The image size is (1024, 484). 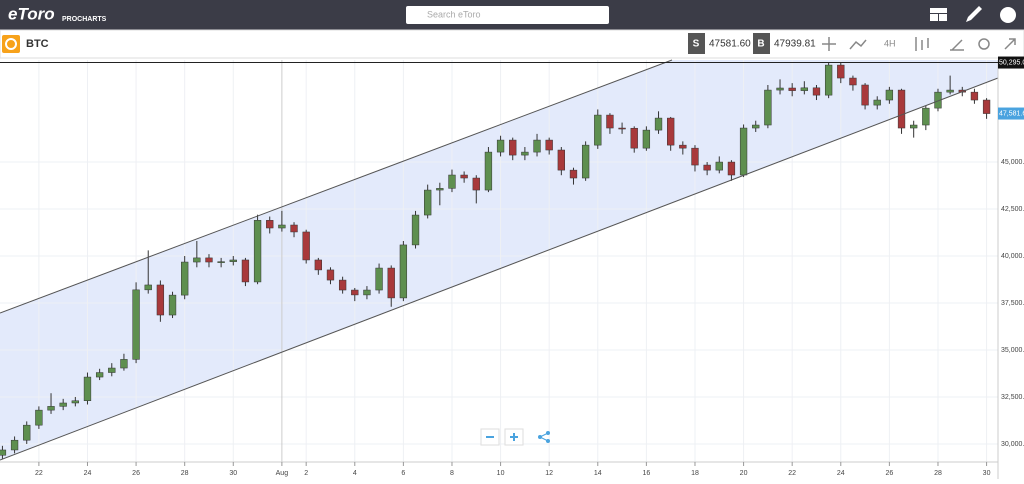 I want to click on buy-label: B, so click(x=760, y=44).